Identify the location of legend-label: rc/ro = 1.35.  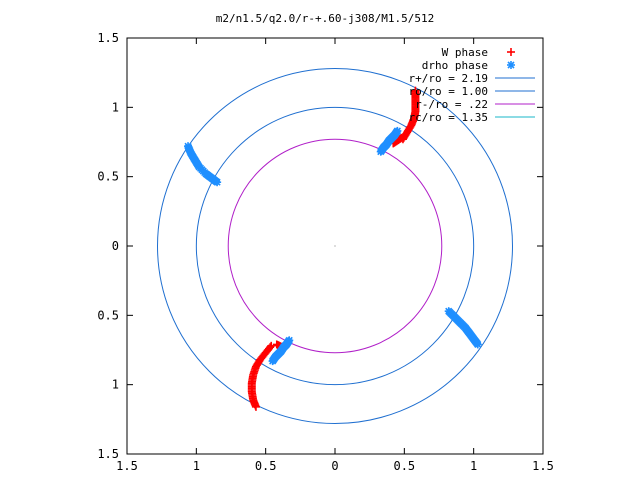
(448, 117).